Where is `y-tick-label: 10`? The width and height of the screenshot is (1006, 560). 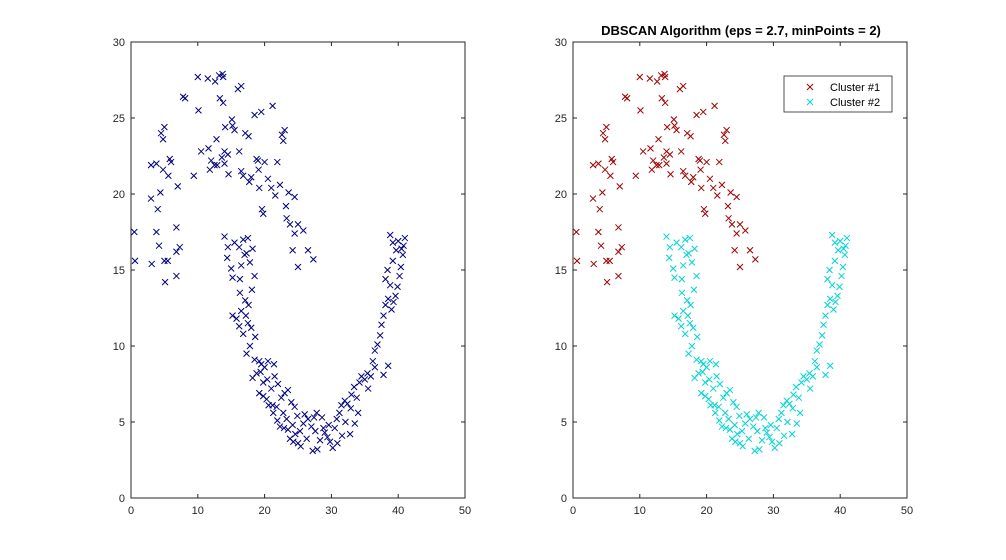 y-tick-label: 10 is located at coordinates (119, 347).